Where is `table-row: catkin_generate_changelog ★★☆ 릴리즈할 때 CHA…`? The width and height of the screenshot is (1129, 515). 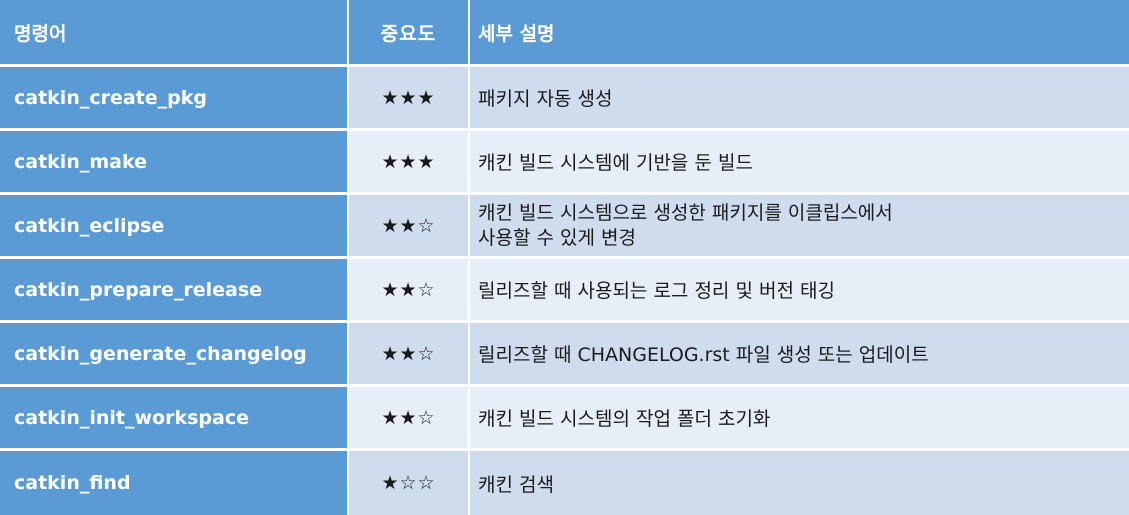
table-row: catkin_generate_changelog ★★☆ 릴리즈할 때 CHA… is located at coordinates (564, 355).